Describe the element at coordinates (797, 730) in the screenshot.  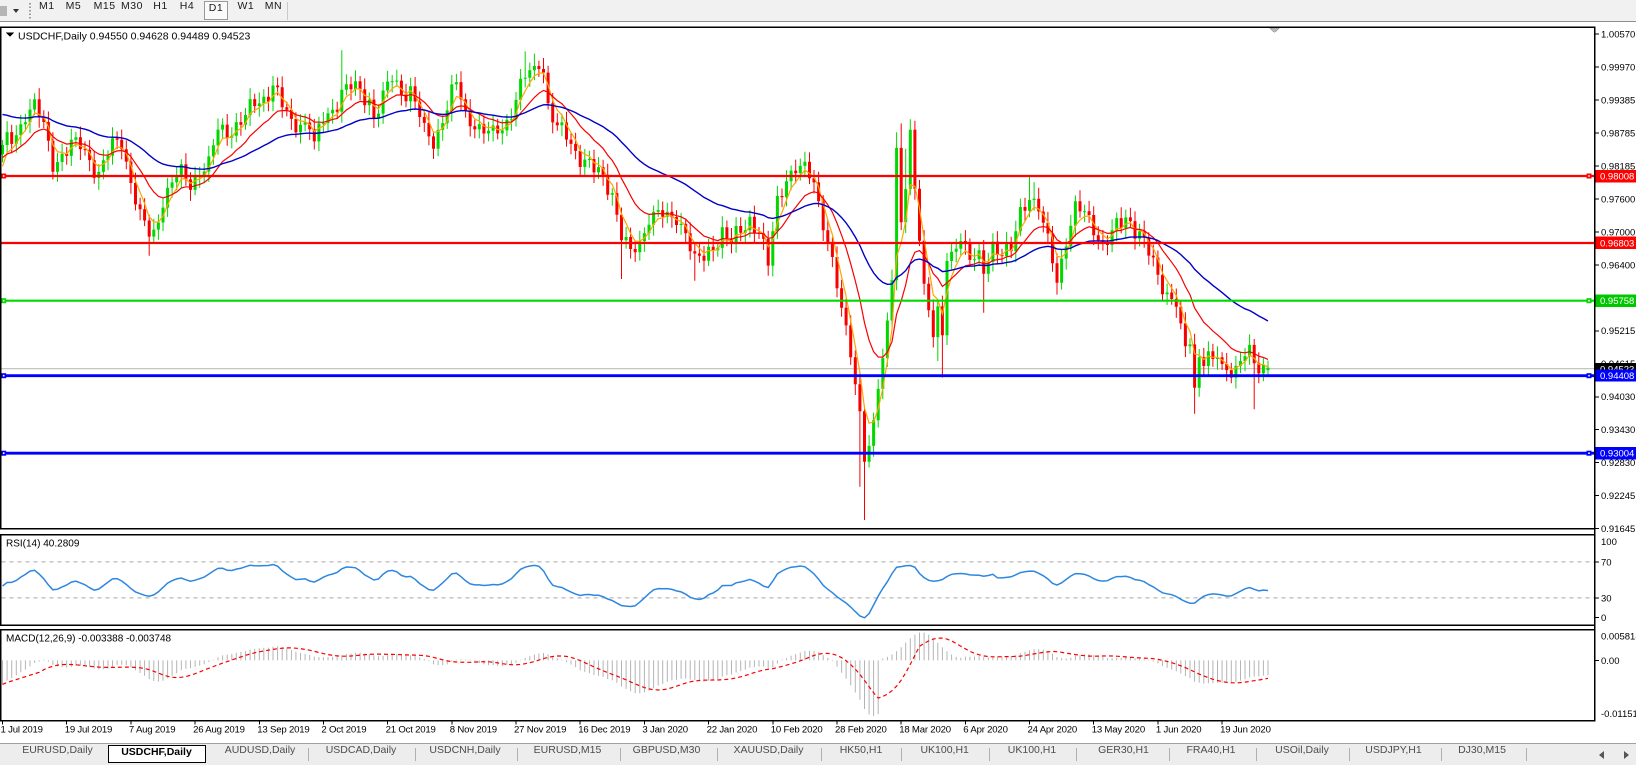
I see `svg-text: 10 Feb 2020` at that location.